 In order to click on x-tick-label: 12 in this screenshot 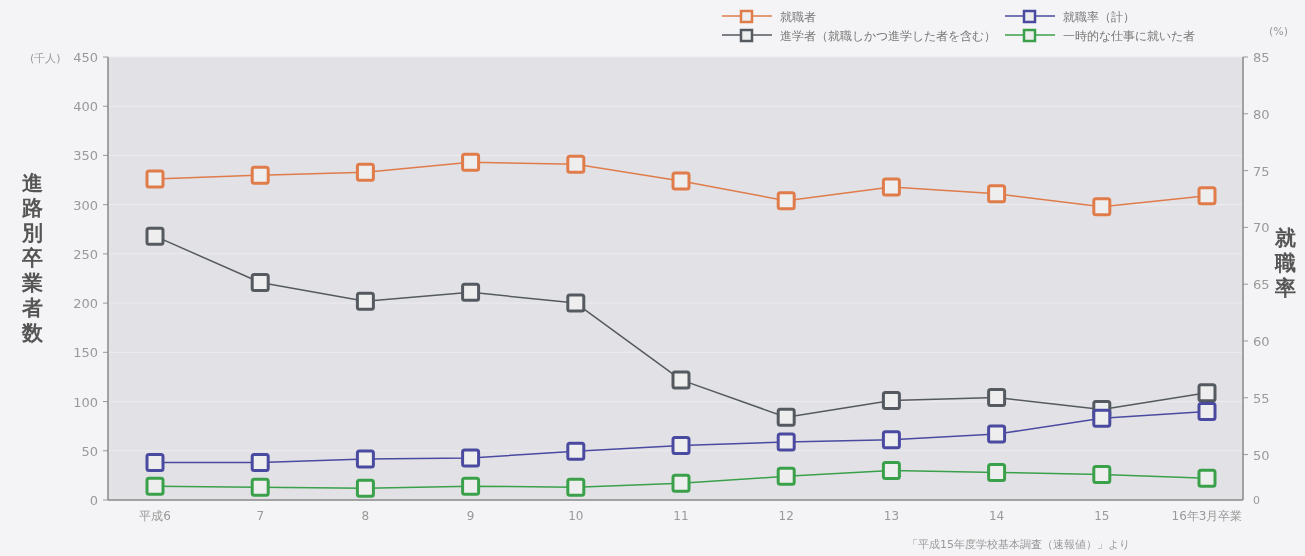, I will do `click(786, 516)`.